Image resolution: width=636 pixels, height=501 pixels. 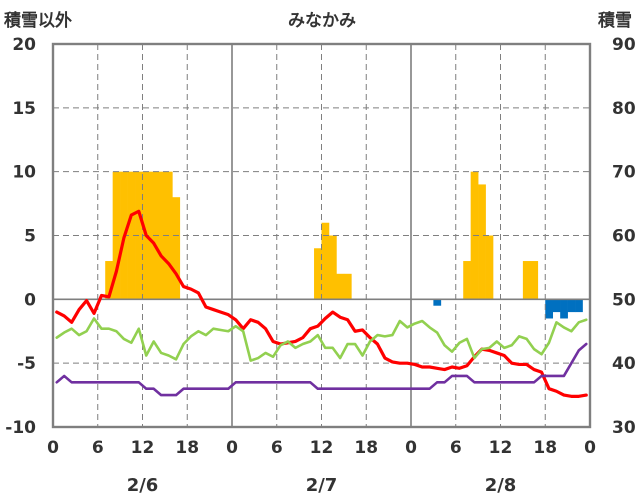 I want to click on x-tick-label-4: 0, so click(x=232, y=448).